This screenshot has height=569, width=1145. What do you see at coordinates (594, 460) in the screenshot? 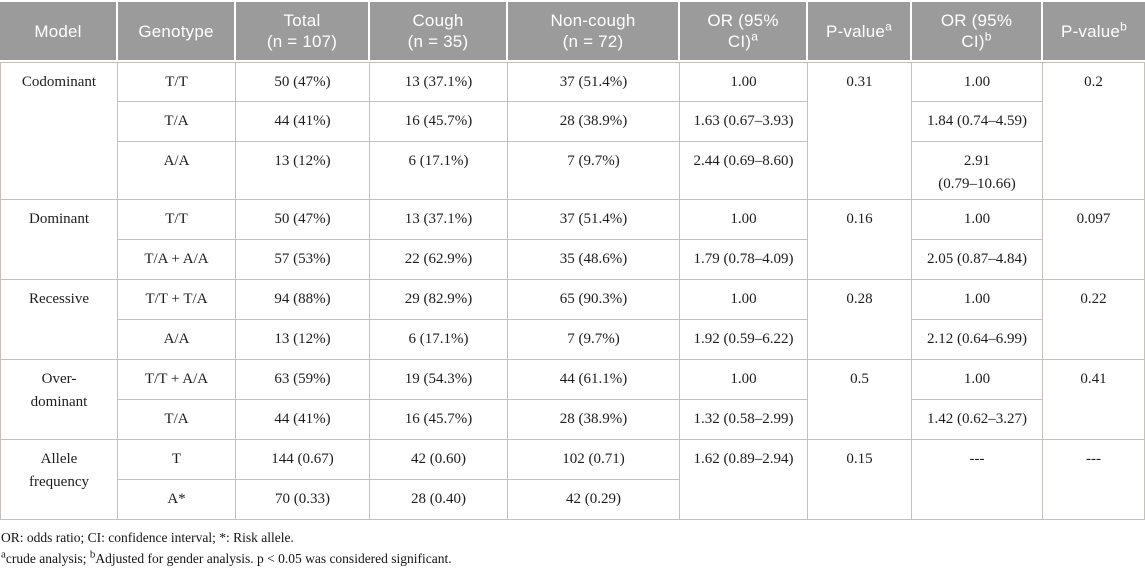
I see `noncough-cell: 102 (0.71)` at bounding box center [594, 460].